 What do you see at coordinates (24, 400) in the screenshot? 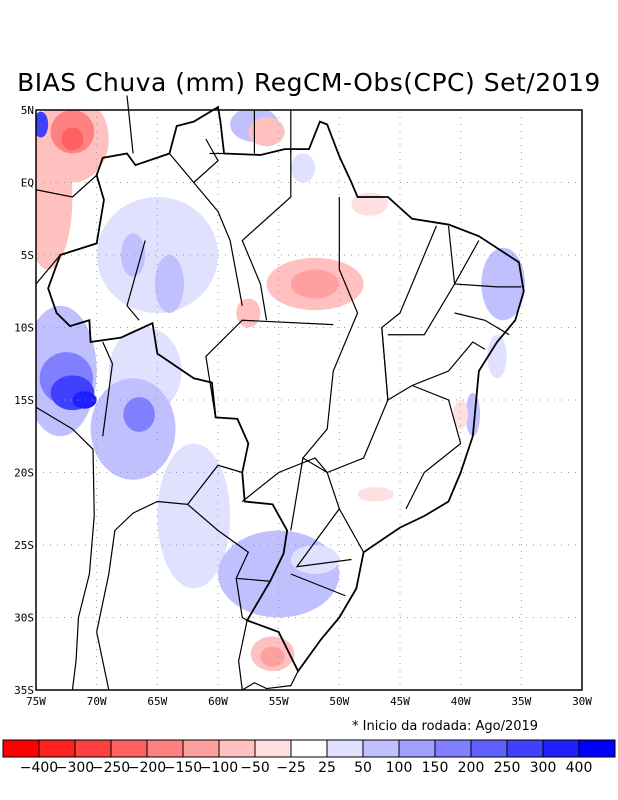
I see `y-tick-label: 15S` at bounding box center [24, 400].